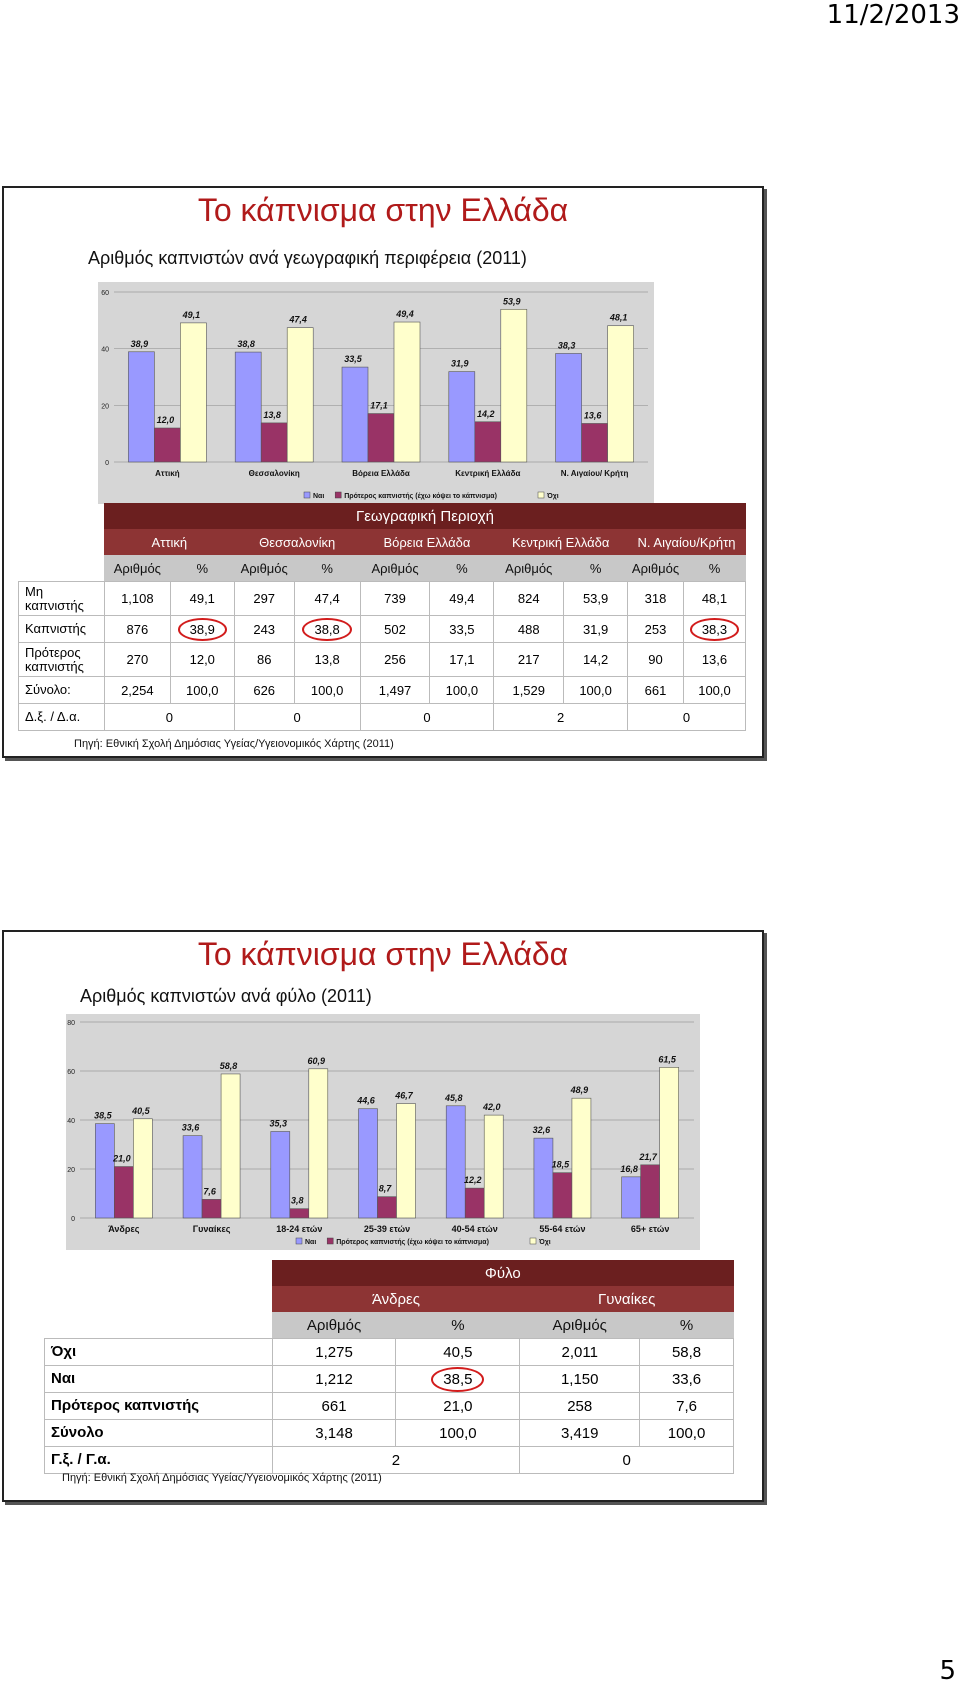 This screenshot has height=1686, width=960. I want to click on table-cell: 626, so click(264, 690).